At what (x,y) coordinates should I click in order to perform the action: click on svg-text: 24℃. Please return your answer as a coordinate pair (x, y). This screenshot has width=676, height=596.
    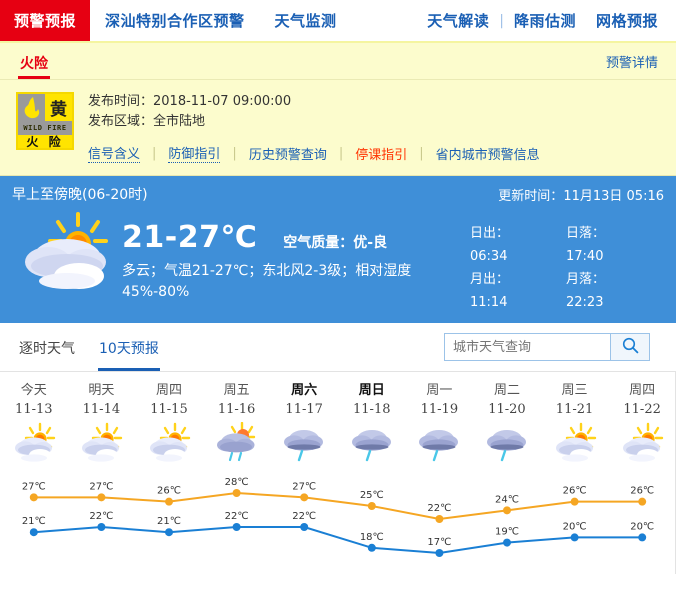
    Looking at the image, I should click on (507, 499).